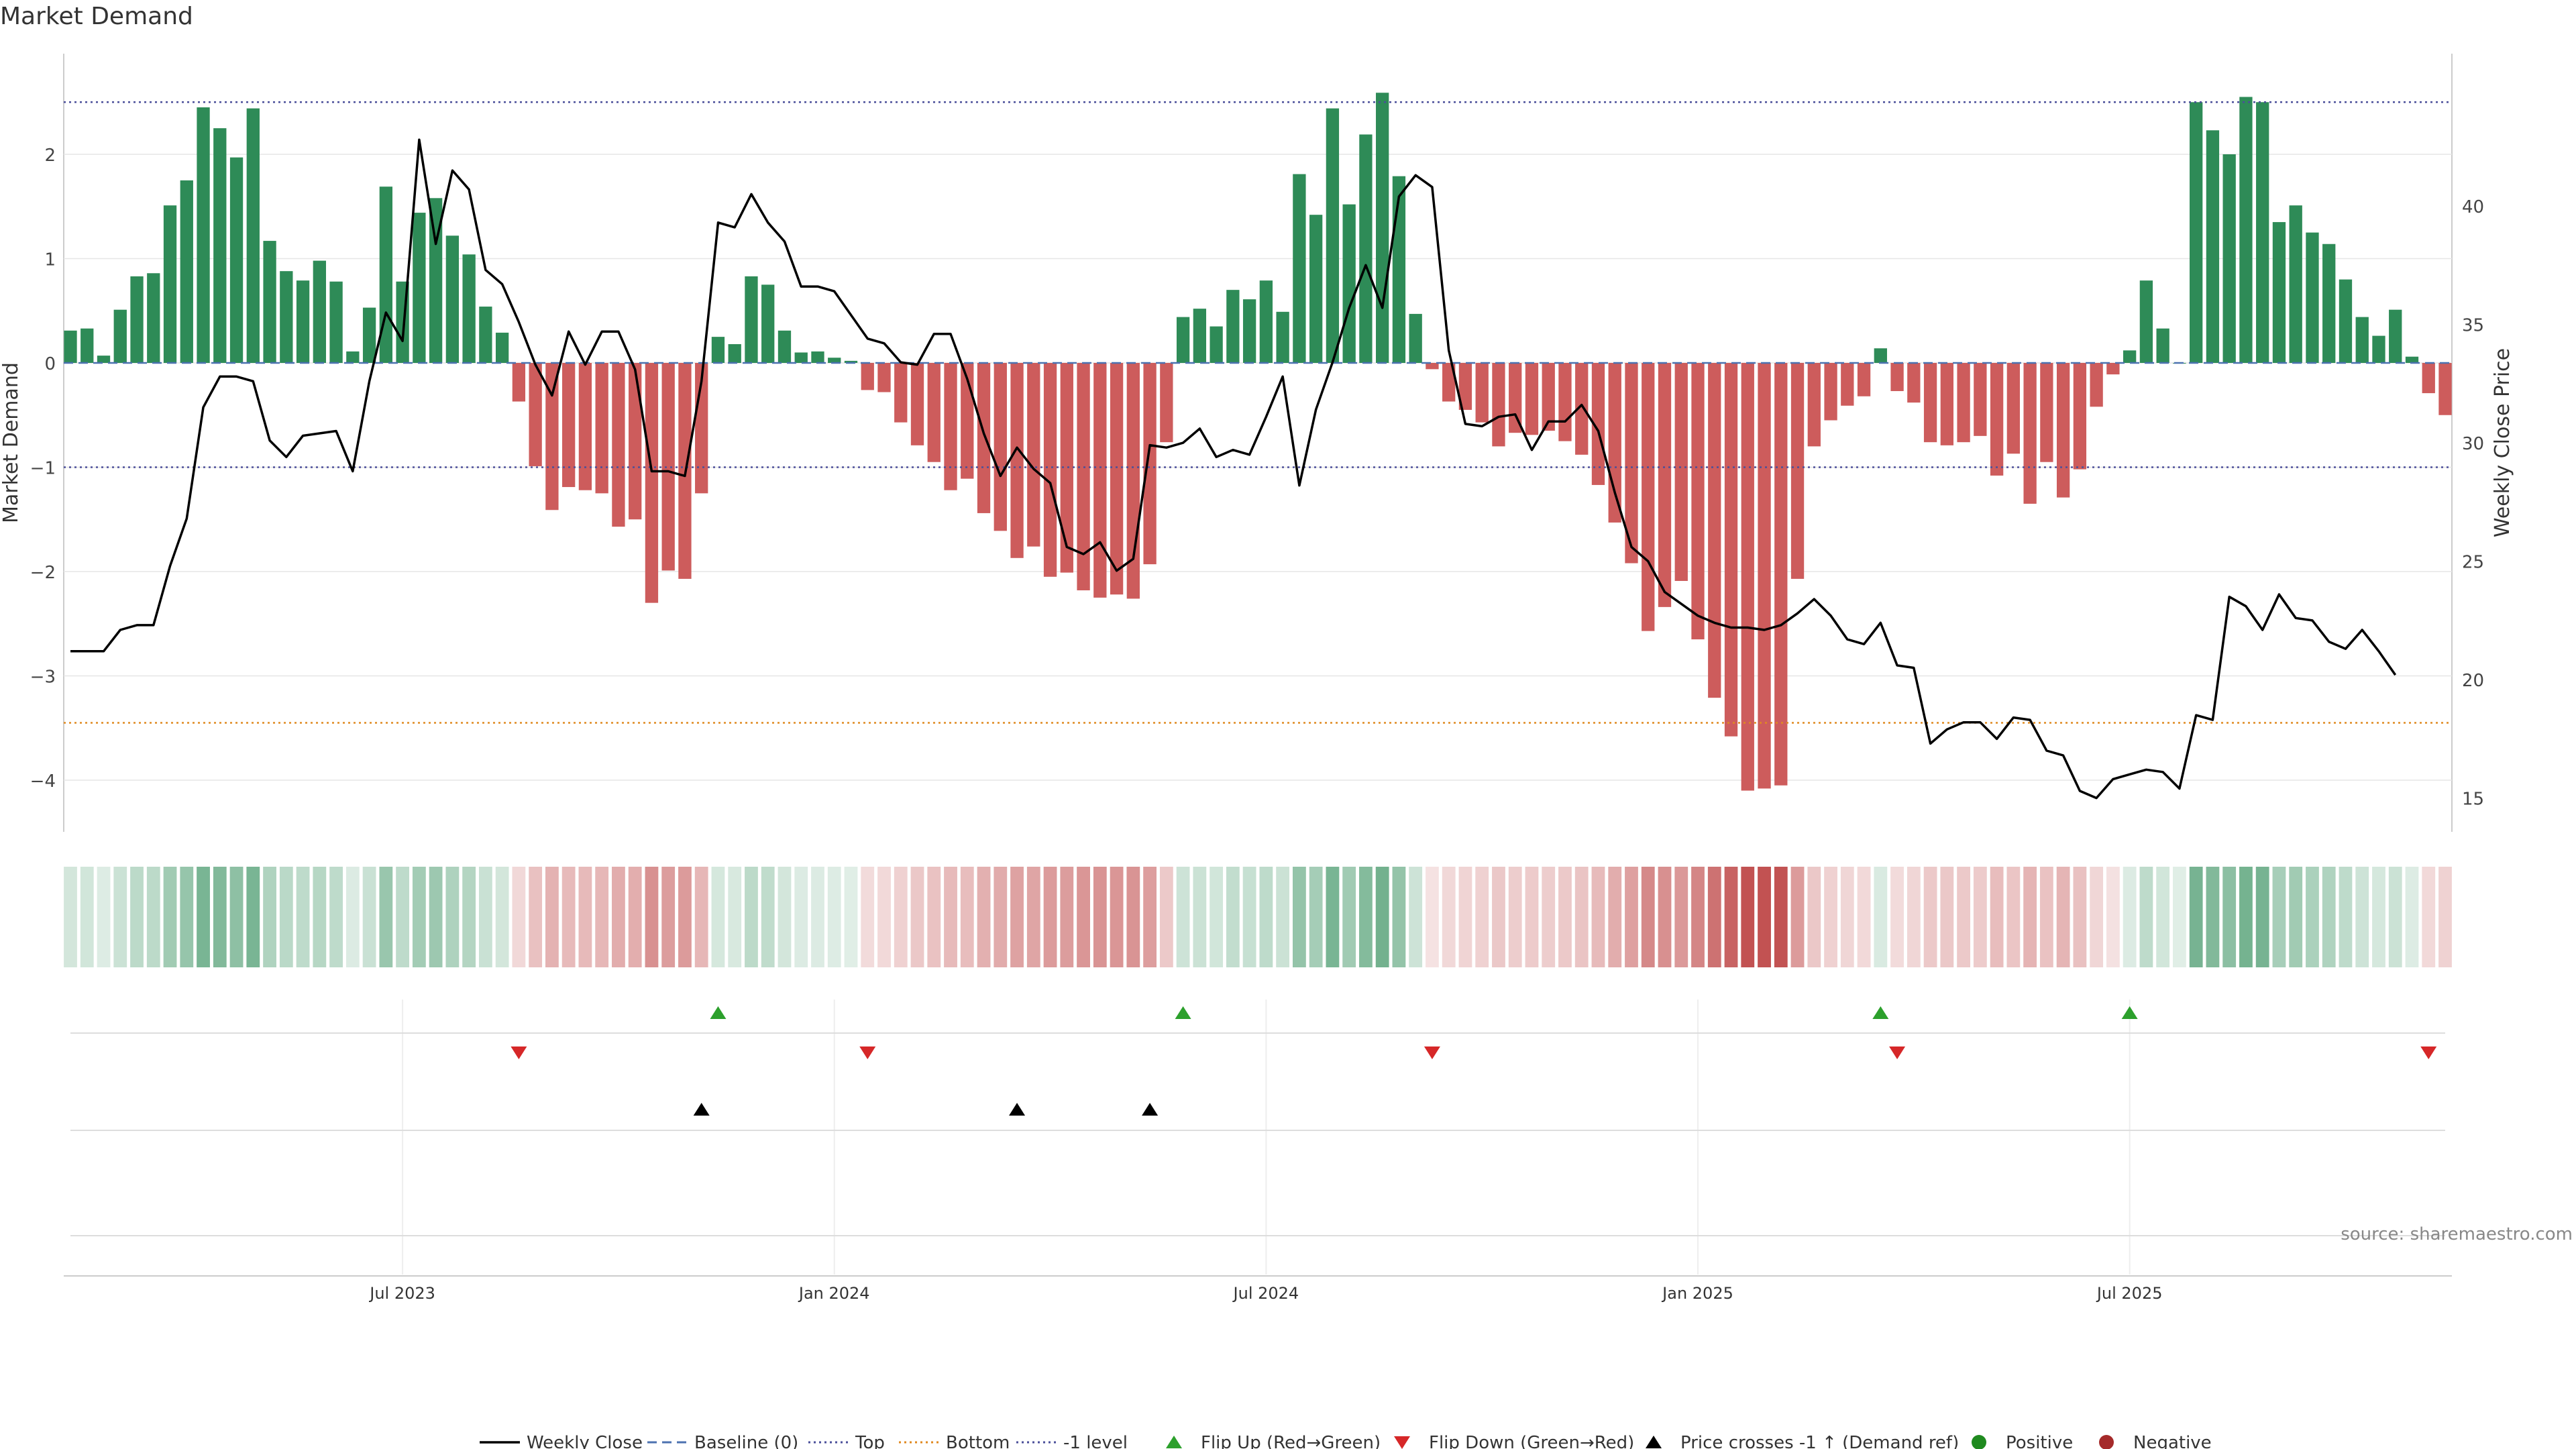  Describe the element at coordinates (2502, 442) in the screenshot. I see `y2-axis-label: Weekly Close Price` at that location.